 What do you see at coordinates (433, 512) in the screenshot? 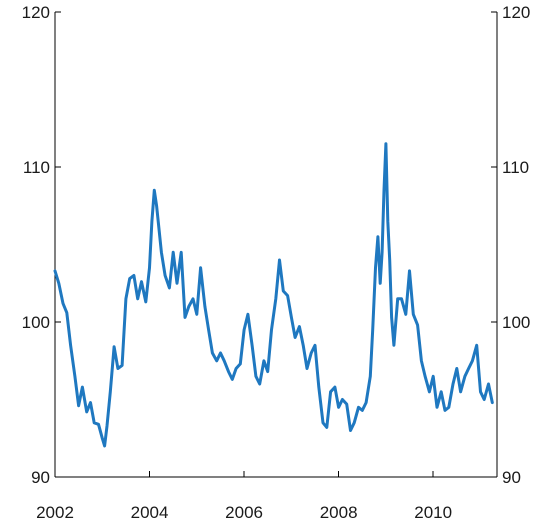
I see `x-tick-label: 2010` at bounding box center [433, 512].